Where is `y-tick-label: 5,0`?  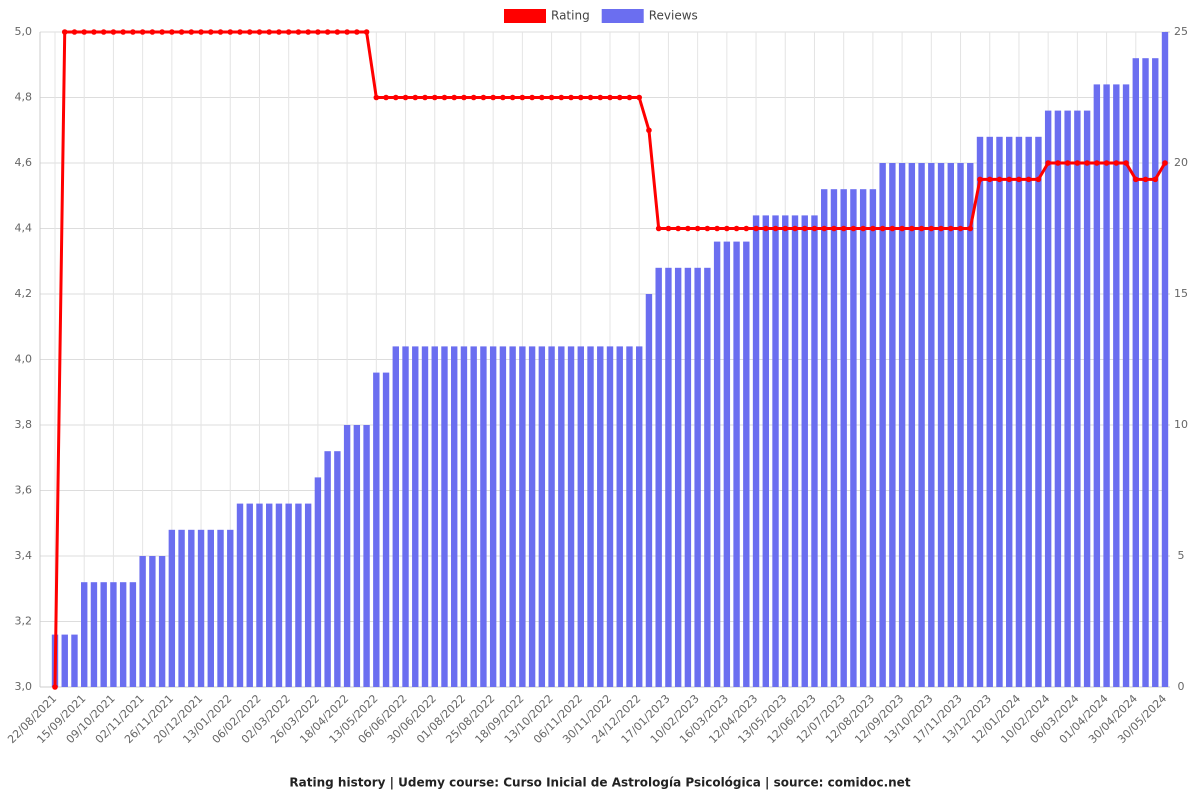 y-tick-label: 5,0 is located at coordinates (24, 31).